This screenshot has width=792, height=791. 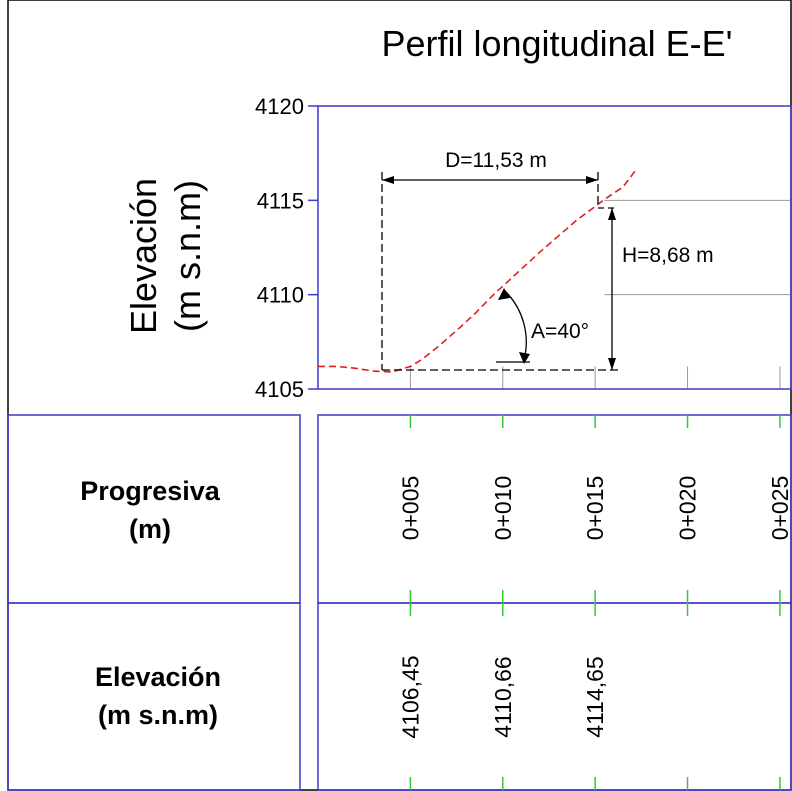 I want to click on progresiva-value-2: 0+015, so click(x=595, y=508).